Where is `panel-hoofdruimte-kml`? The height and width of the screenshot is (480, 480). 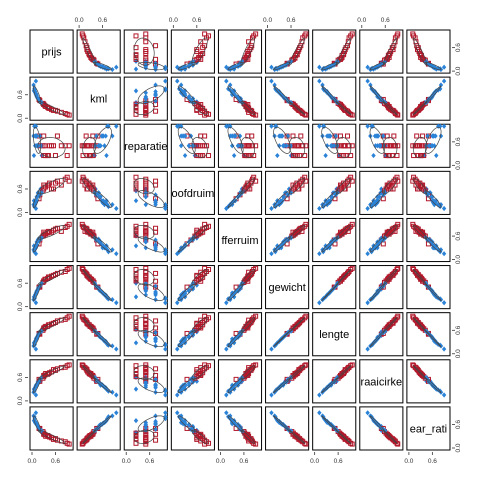 panel-hoofdruimte-kml is located at coordinates (98, 192).